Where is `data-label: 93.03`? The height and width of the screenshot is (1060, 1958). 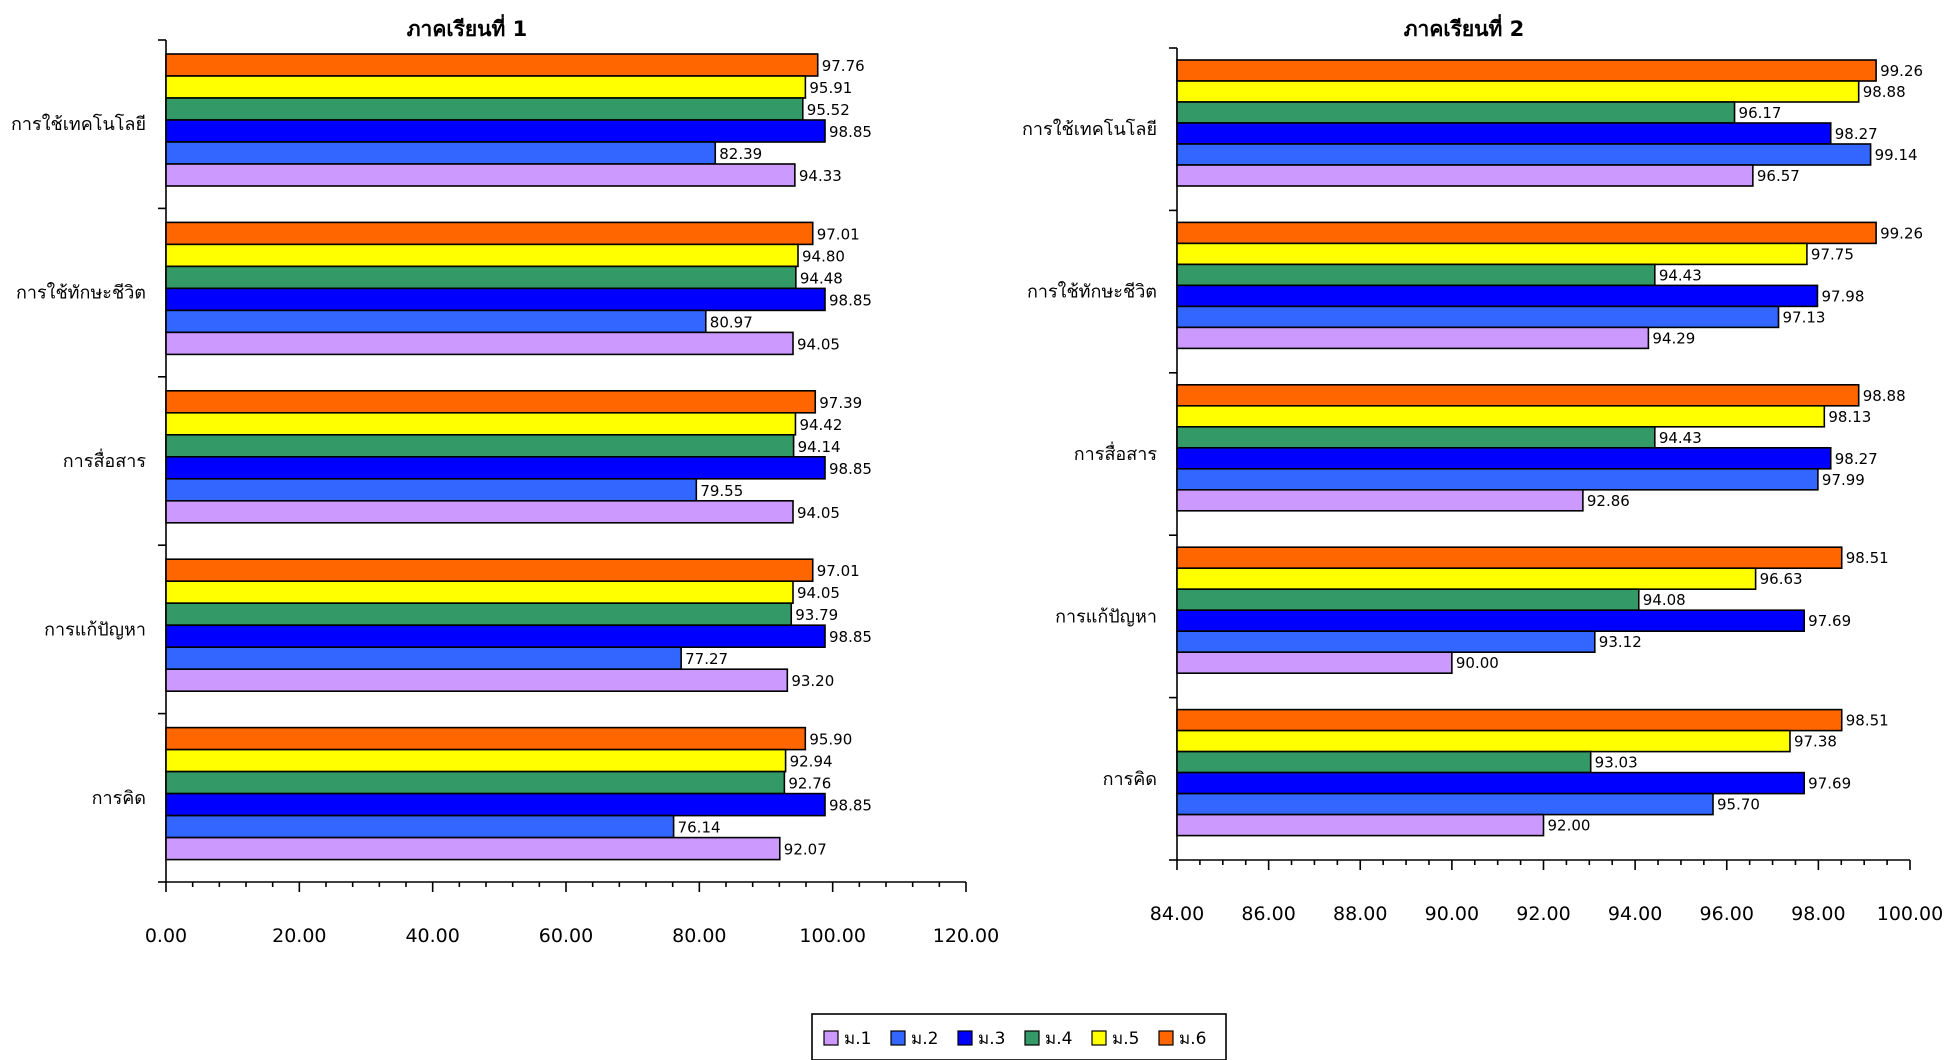 data-label: 93.03 is located at coordinates (1616, 763).